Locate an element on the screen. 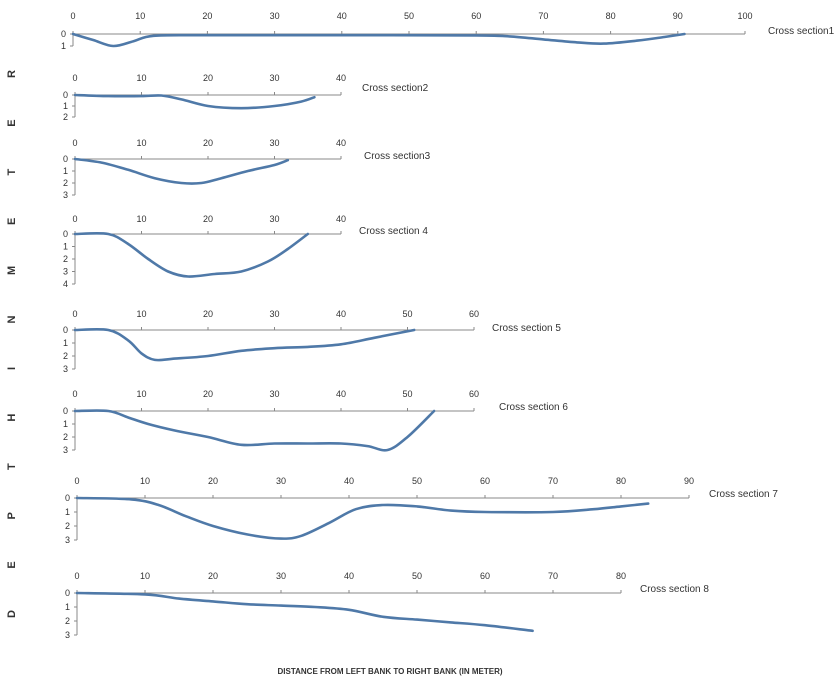  cross-section-label: Cross section 5 is located at coordinates (526, 328).